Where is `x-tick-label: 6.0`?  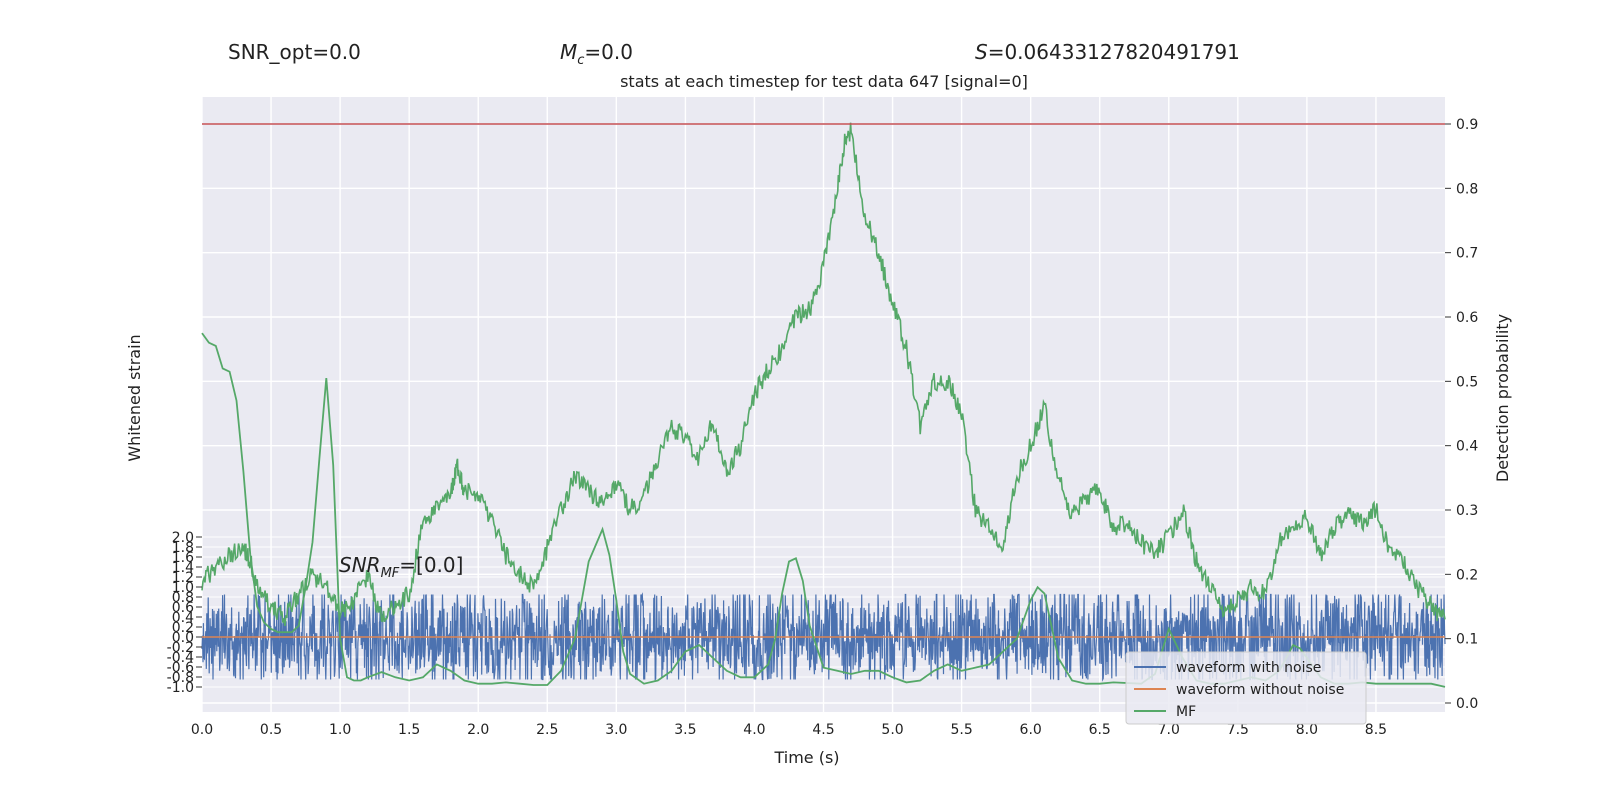 x-tick-label: 6.0 is located at coordinates (1031, 730).